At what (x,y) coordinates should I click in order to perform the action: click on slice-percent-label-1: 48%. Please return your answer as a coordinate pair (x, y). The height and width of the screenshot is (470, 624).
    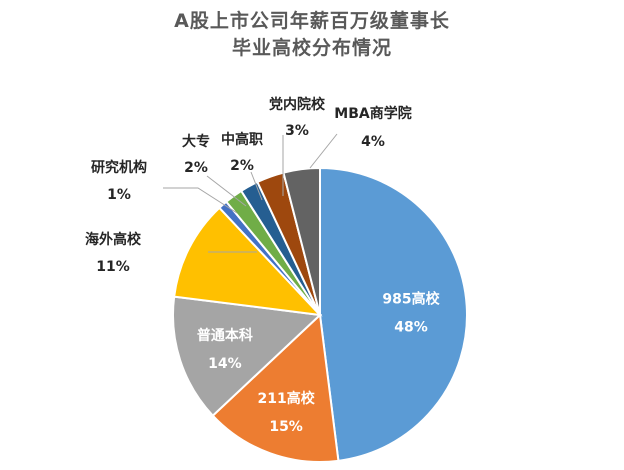
    Looking at the image, I should click on (411, 327).